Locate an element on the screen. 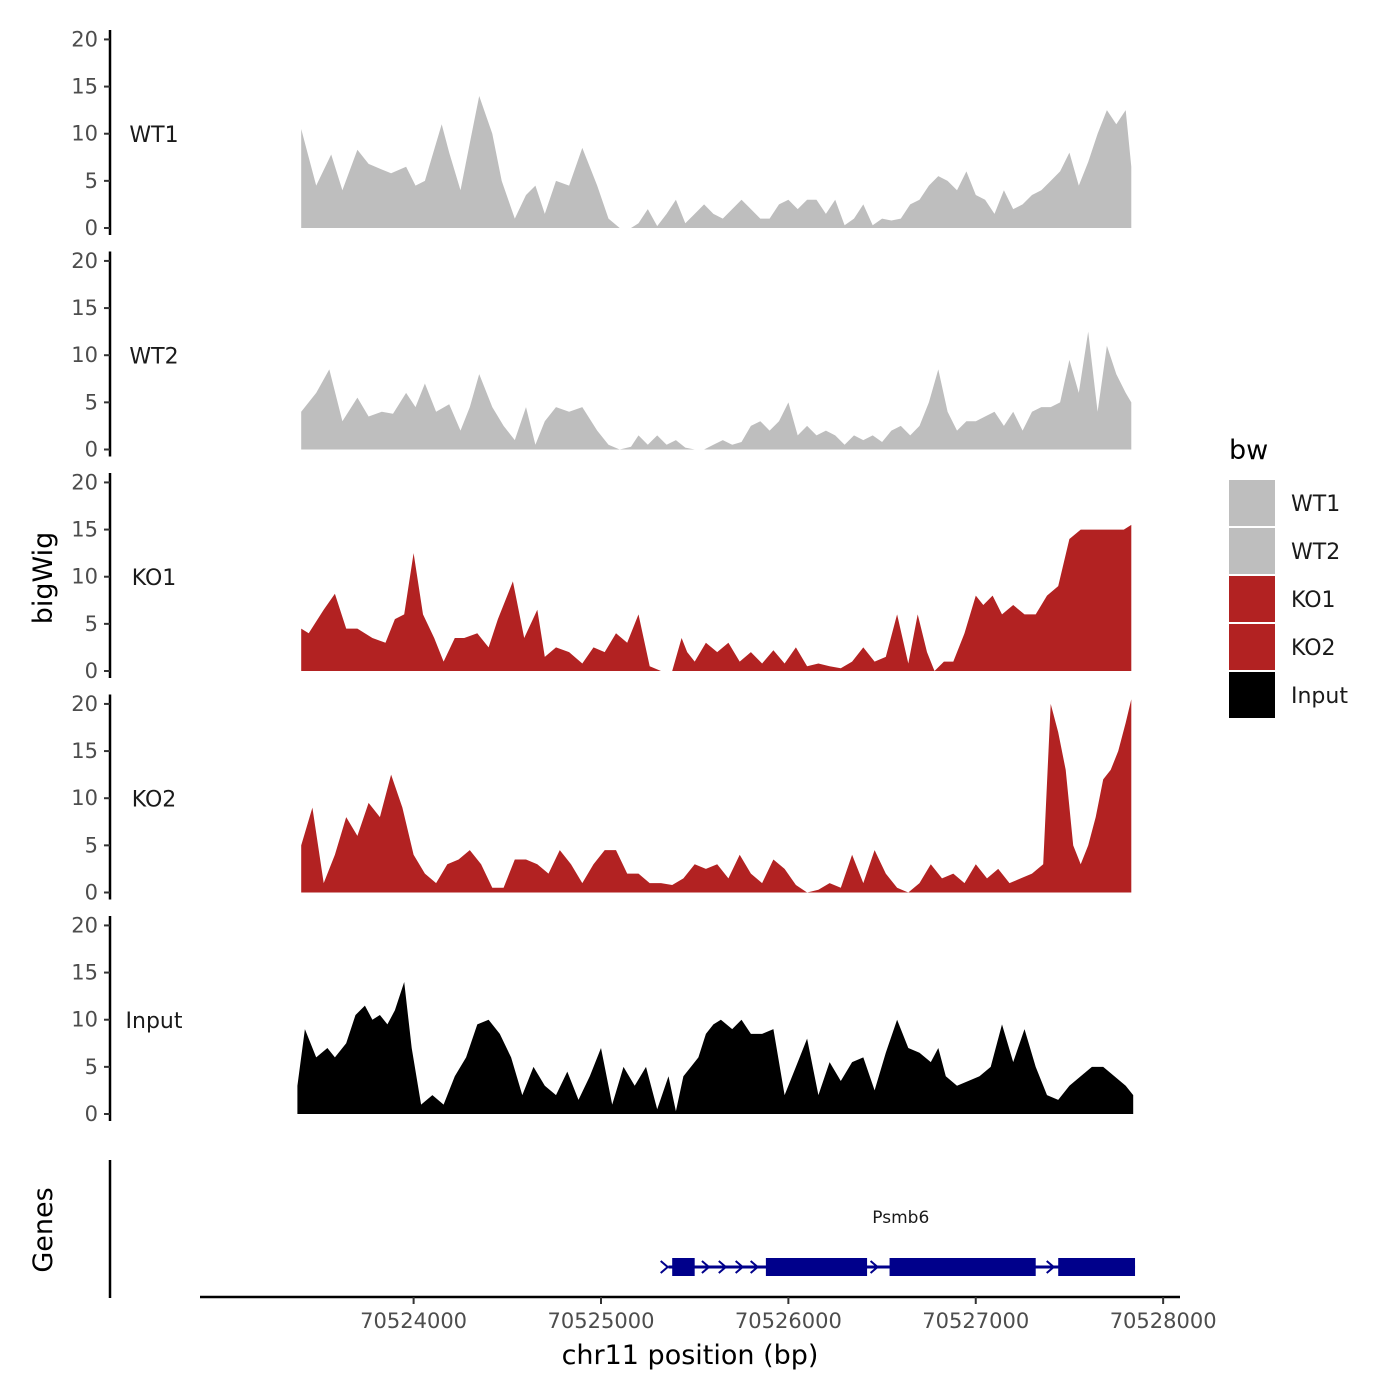 The image size is (1400, 1400). y-axis-title: bigWig is located at coordinates (43, 578).